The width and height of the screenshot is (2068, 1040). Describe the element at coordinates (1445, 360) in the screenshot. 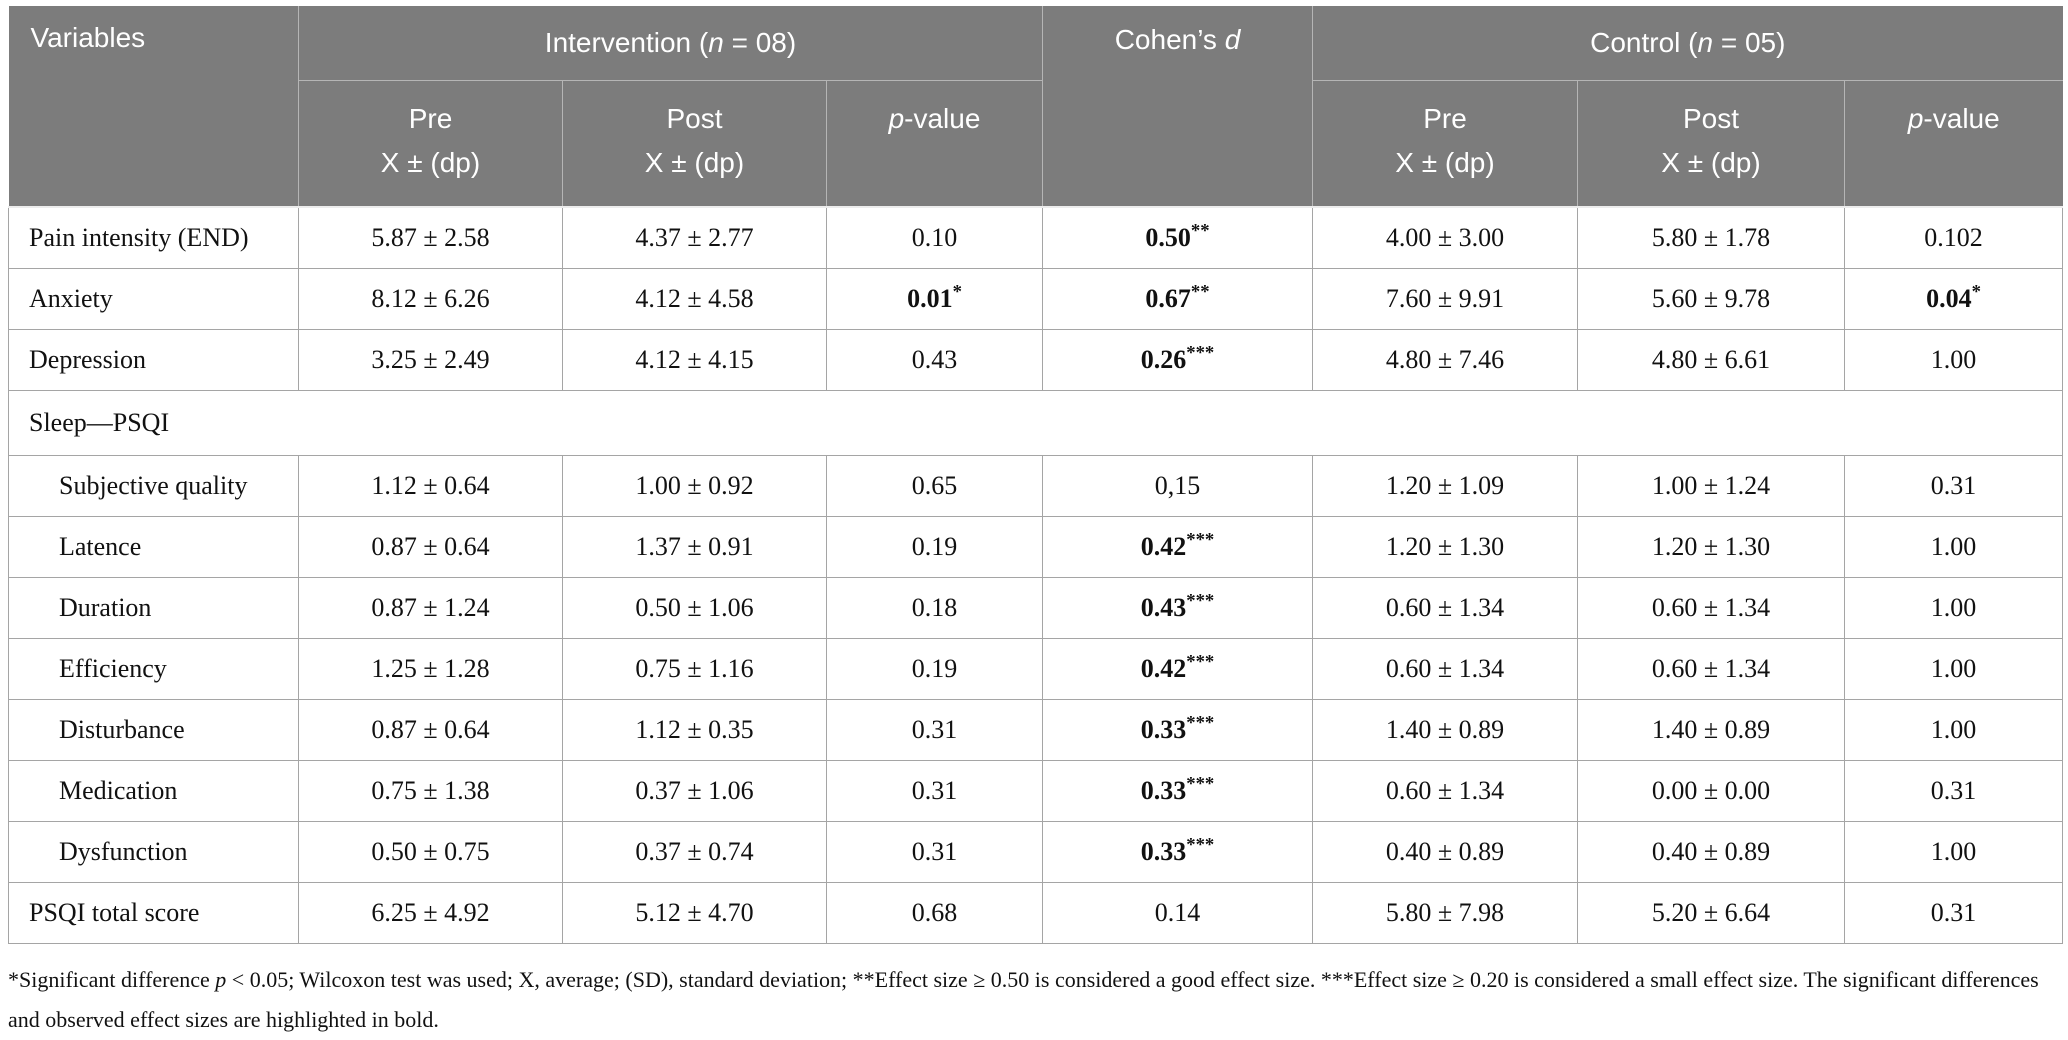

I see `value-cell: 4.80 ± 7.46` at that location.